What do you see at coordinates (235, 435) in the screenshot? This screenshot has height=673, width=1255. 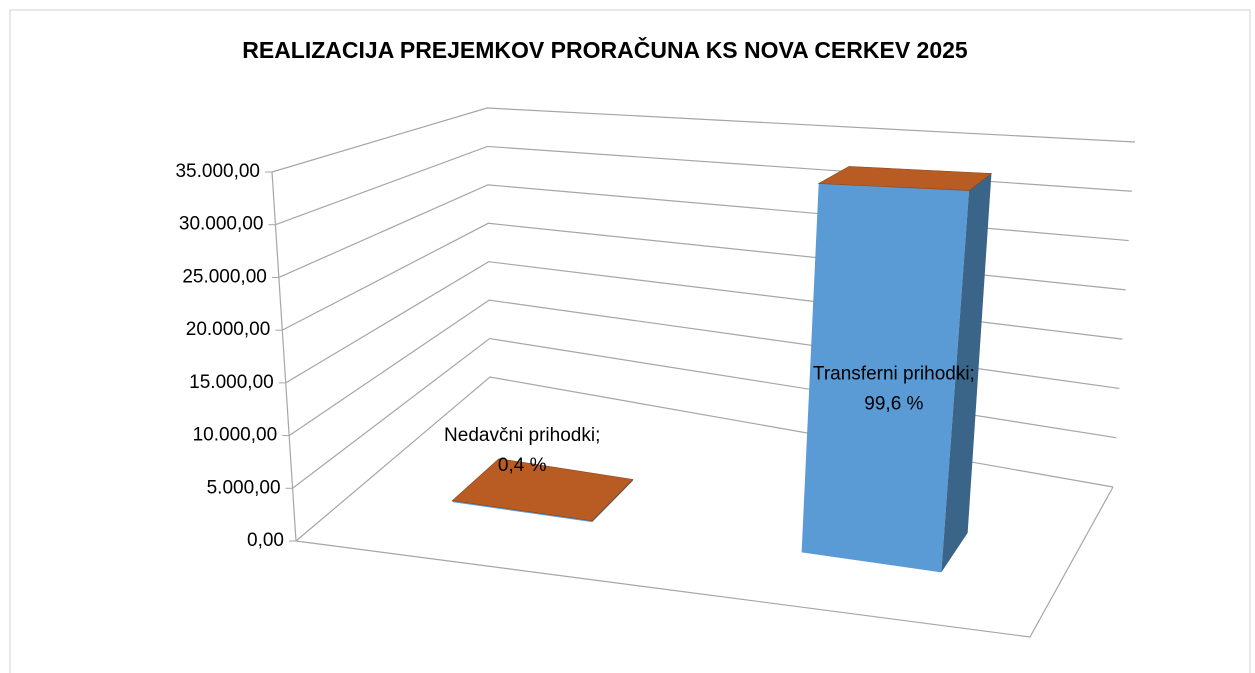 I see `y-tick-label: 10.000,00` at bounding box center [235, 435].